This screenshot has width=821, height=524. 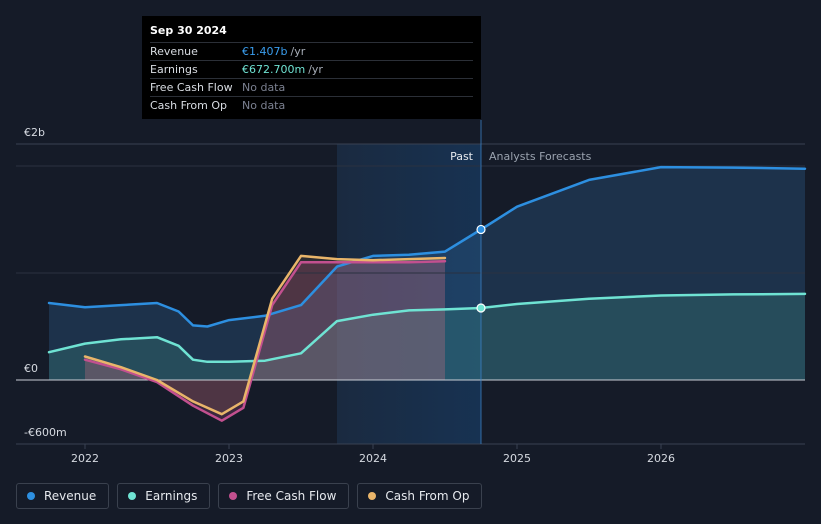 What do you see at coordinates (85, 458) in the screenshot?
I see `x-tick-label: 2022` at bounding box center [85, 458].